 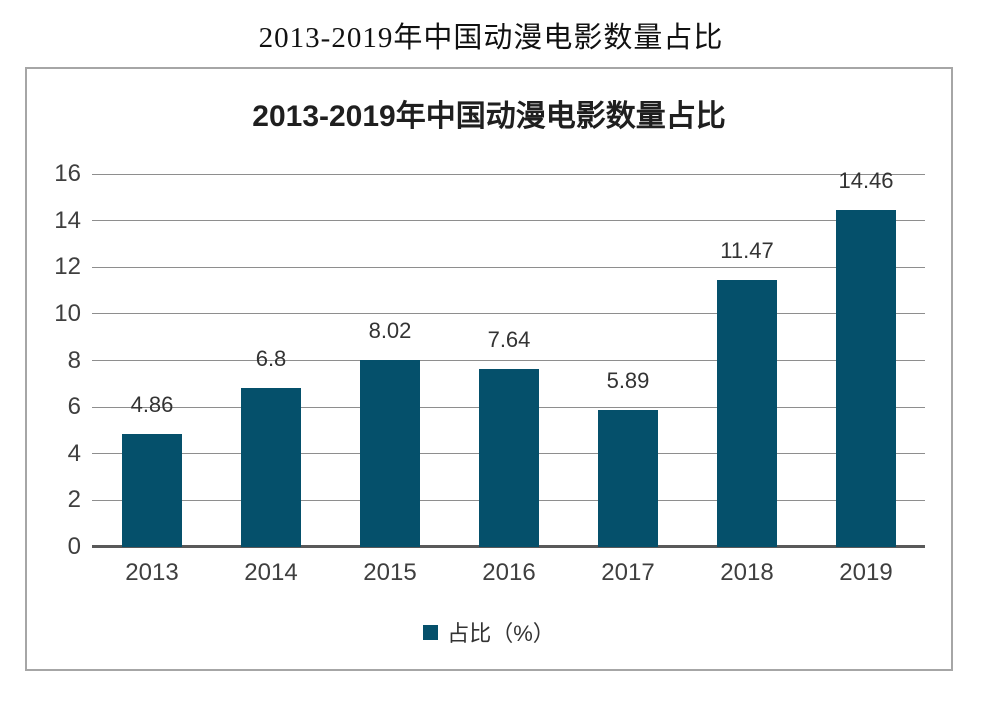 I want to click on bar-2016, so click(x=509, y=458).